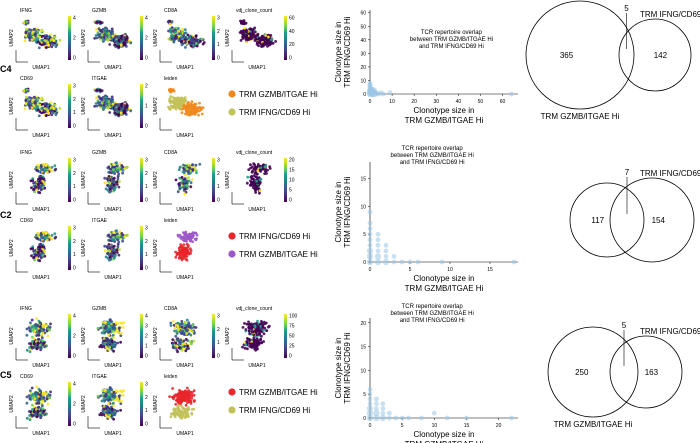 The image size is (700, 443). Describe the element at coordinates (363, 348) in the screenshot. I see `y-tick-label: 15` at that location.